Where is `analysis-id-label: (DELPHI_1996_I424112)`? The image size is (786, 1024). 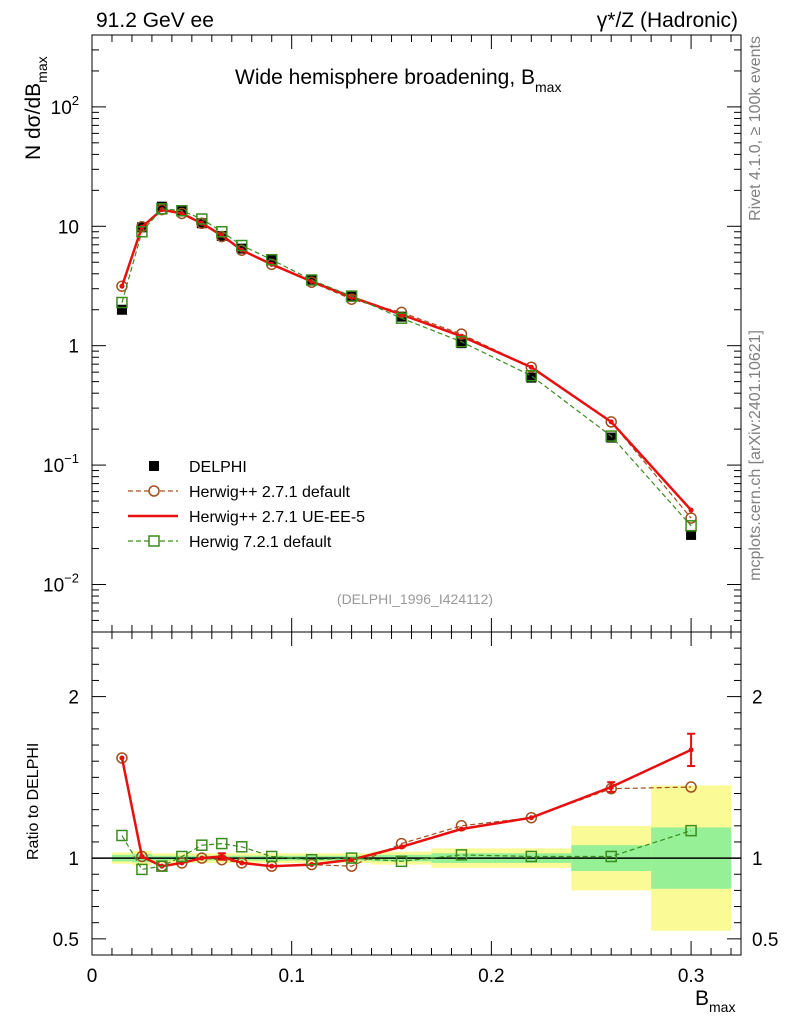 analysis-id-label: (DELPHI_1996_I424112) is located at coordinates (415, 599).